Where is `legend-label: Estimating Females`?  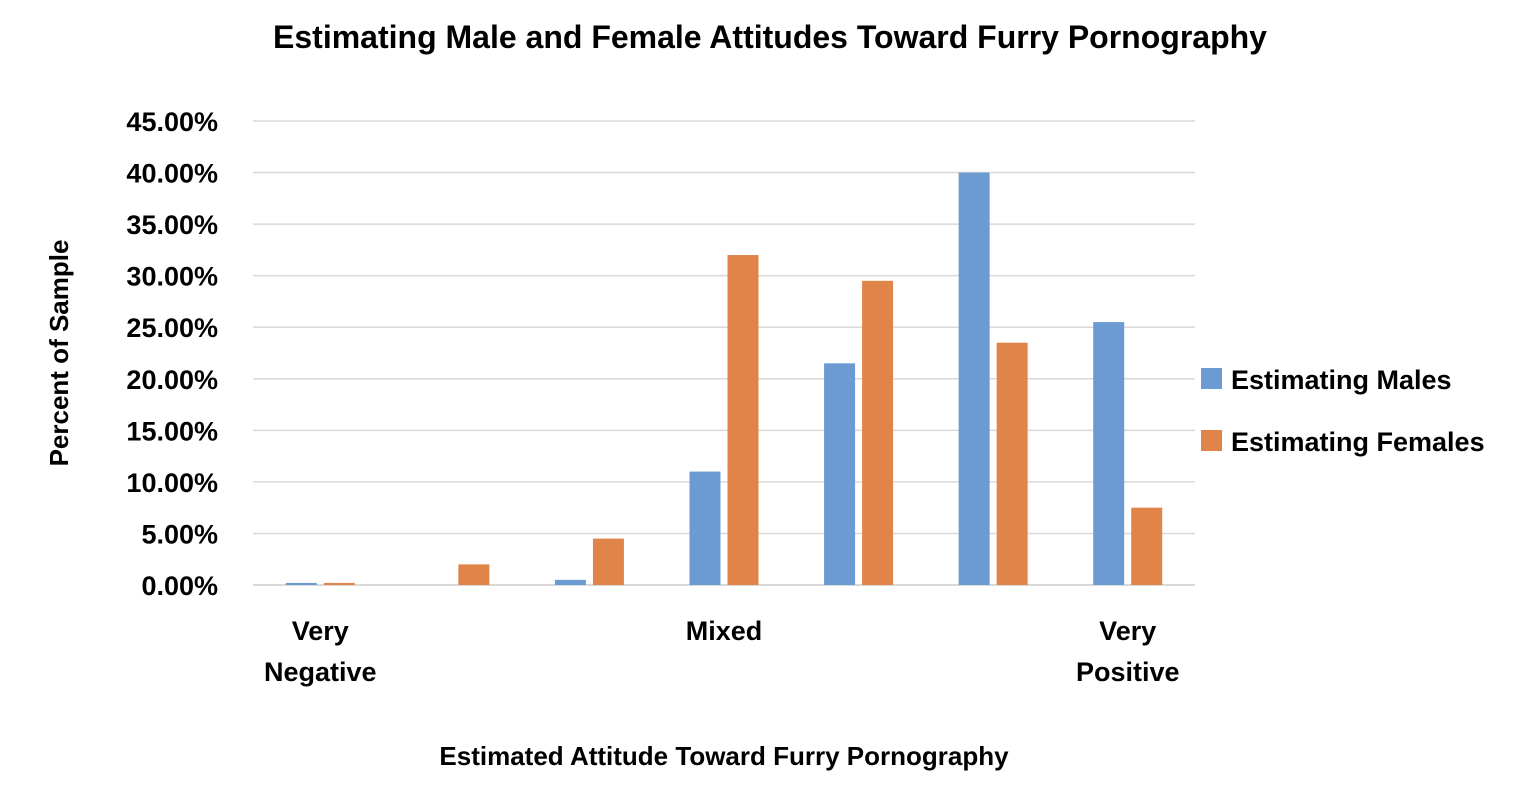 legend-label: Estimating Females is located at coordinates (1358, 442).